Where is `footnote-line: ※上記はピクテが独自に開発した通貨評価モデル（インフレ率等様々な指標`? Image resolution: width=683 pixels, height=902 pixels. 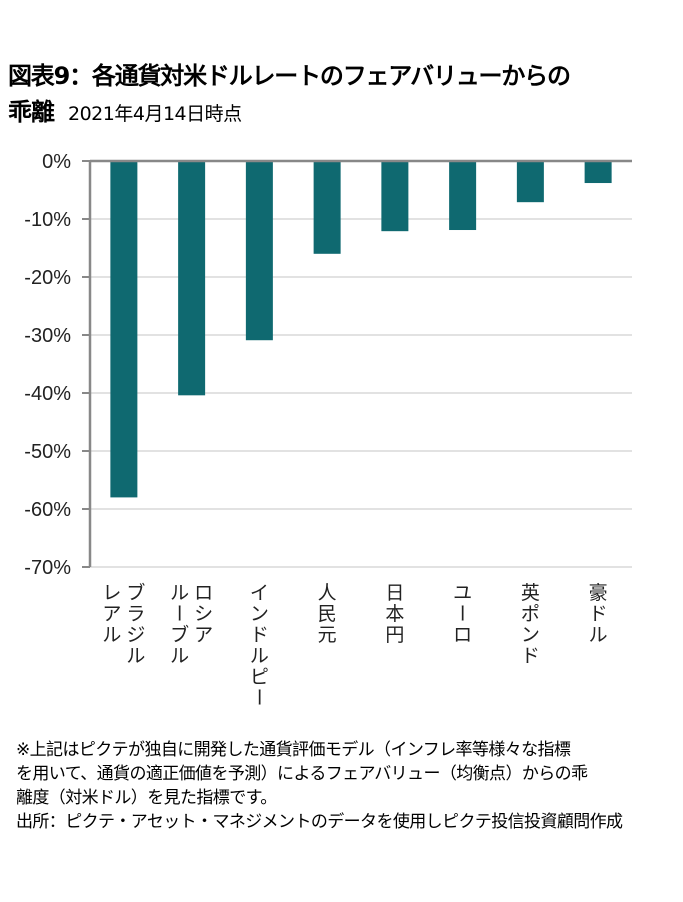
footnote-line: ※上記はピクテが独自に開発した通貨評価モデル（インフレ率等様々な指標 is located at coordinates (293, 750).